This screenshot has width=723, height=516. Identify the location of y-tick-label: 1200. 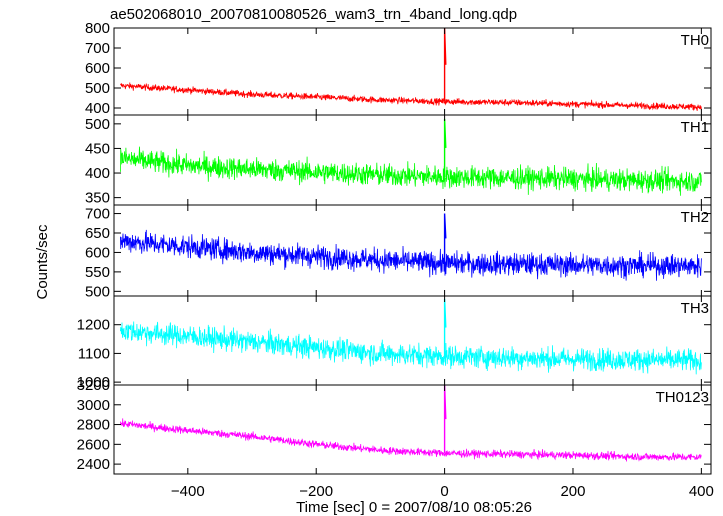
(93, 325).